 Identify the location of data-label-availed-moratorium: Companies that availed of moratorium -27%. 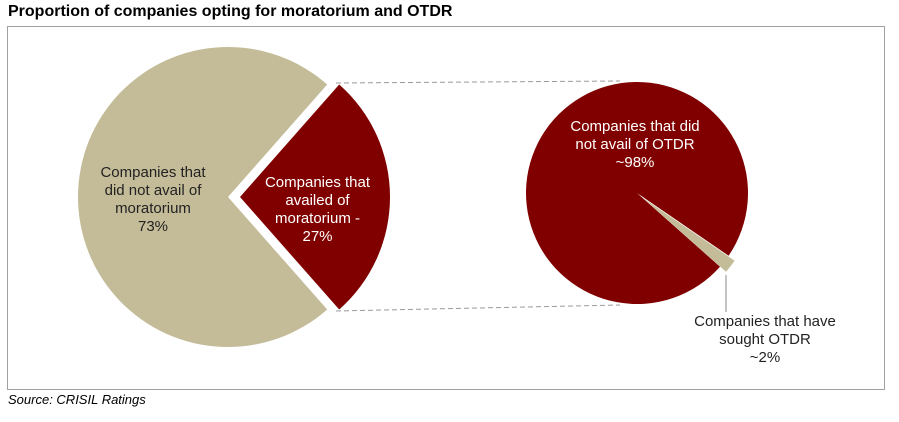
(317, 210).